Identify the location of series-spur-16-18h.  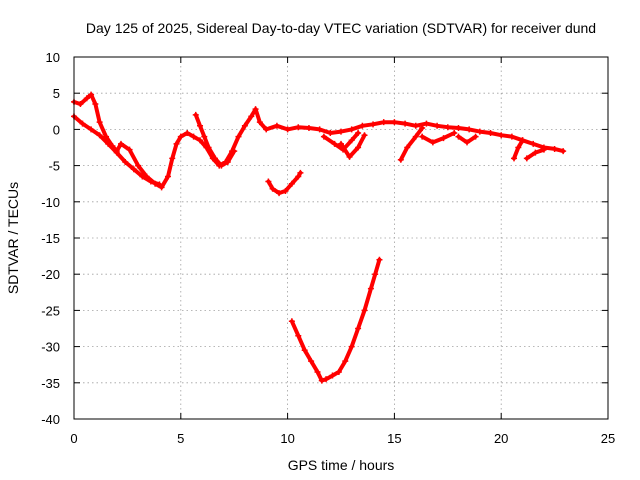
(438, 138).